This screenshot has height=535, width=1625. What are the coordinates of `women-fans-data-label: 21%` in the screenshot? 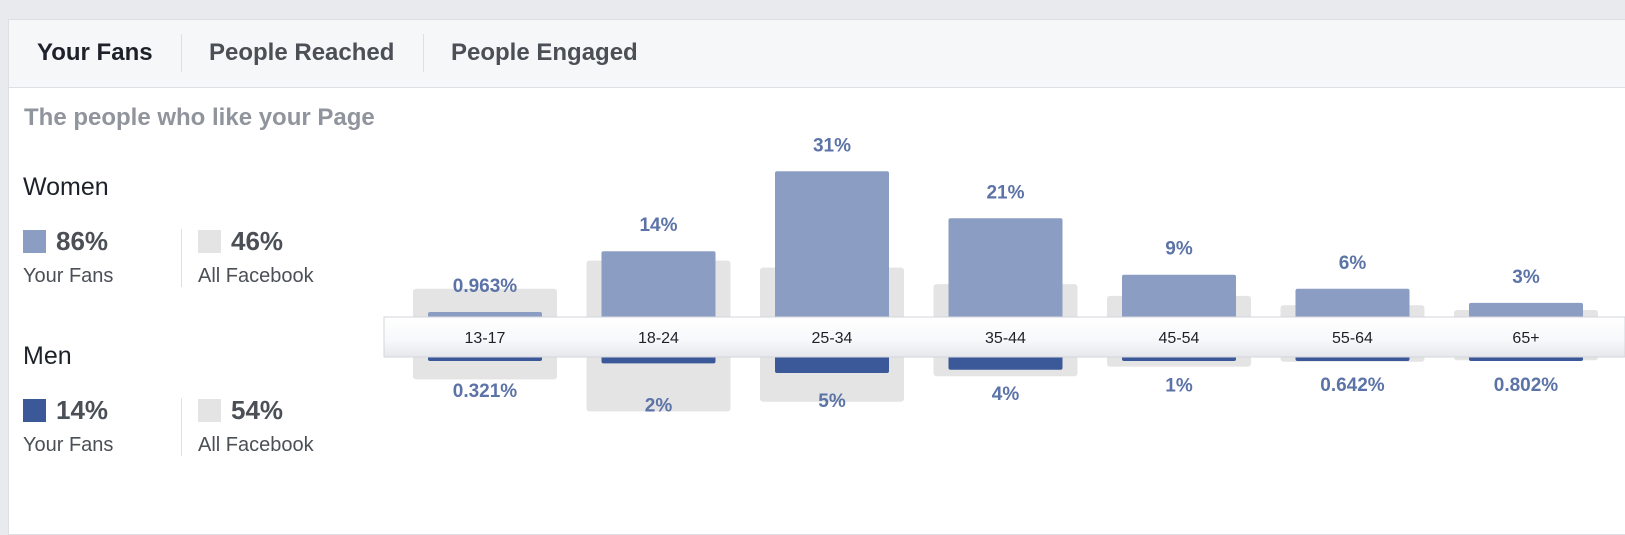 It's located at (1005, 192).